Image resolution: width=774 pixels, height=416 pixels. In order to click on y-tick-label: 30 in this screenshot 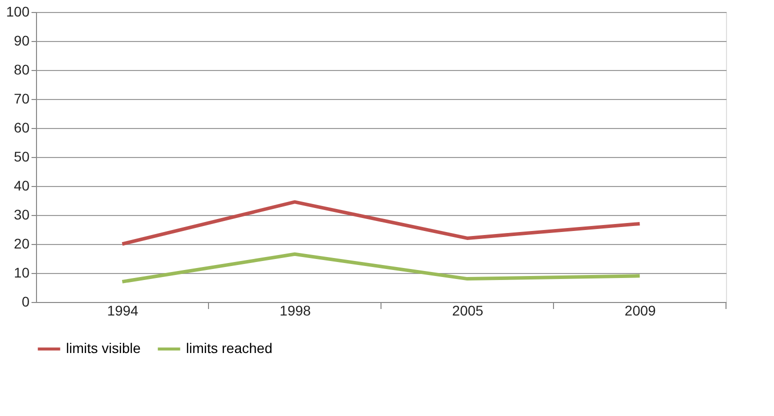, I will do `click(22, 214)`.